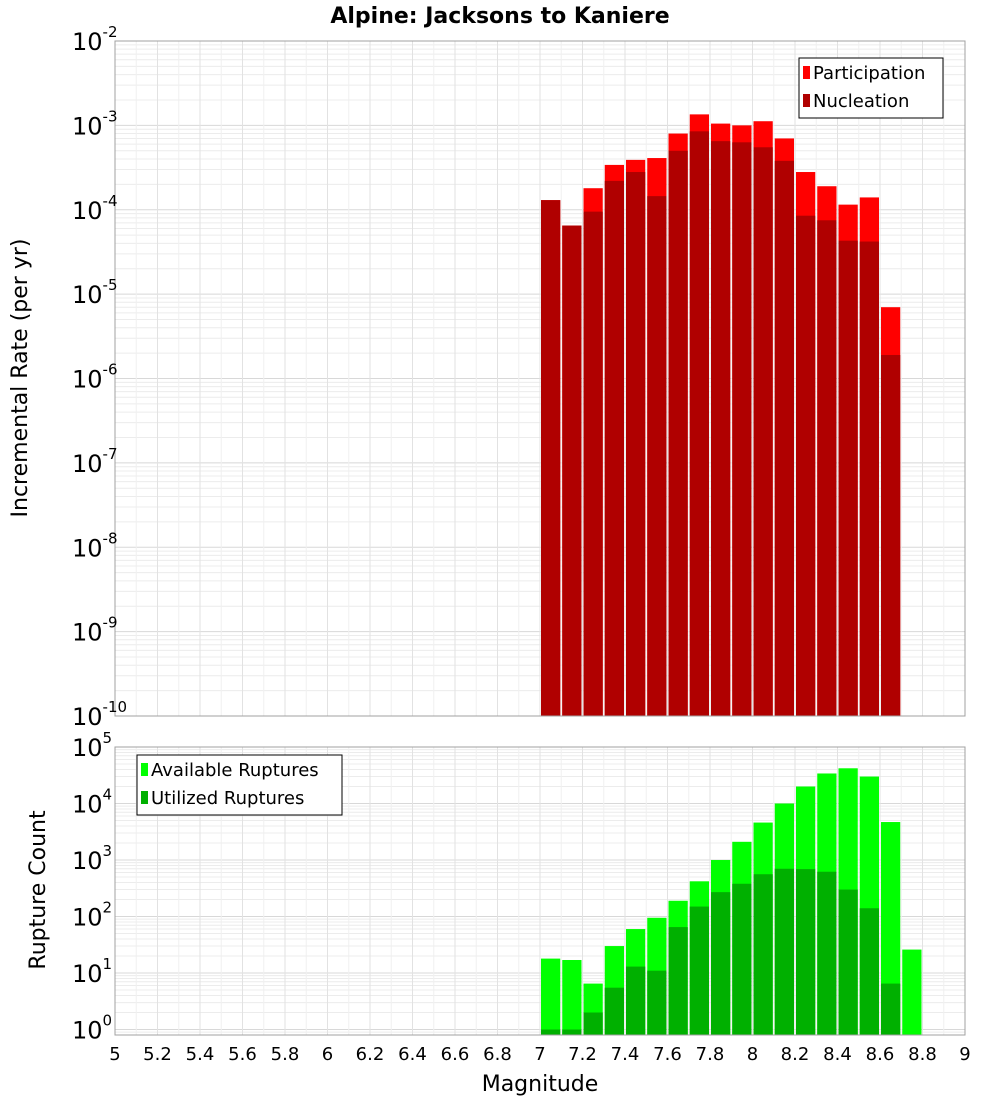  What do you see at coordinates (38, 890) in the screenshot?
I see `bottom-y-axis-label: Rupture Count` at bounding box center [38, 890].